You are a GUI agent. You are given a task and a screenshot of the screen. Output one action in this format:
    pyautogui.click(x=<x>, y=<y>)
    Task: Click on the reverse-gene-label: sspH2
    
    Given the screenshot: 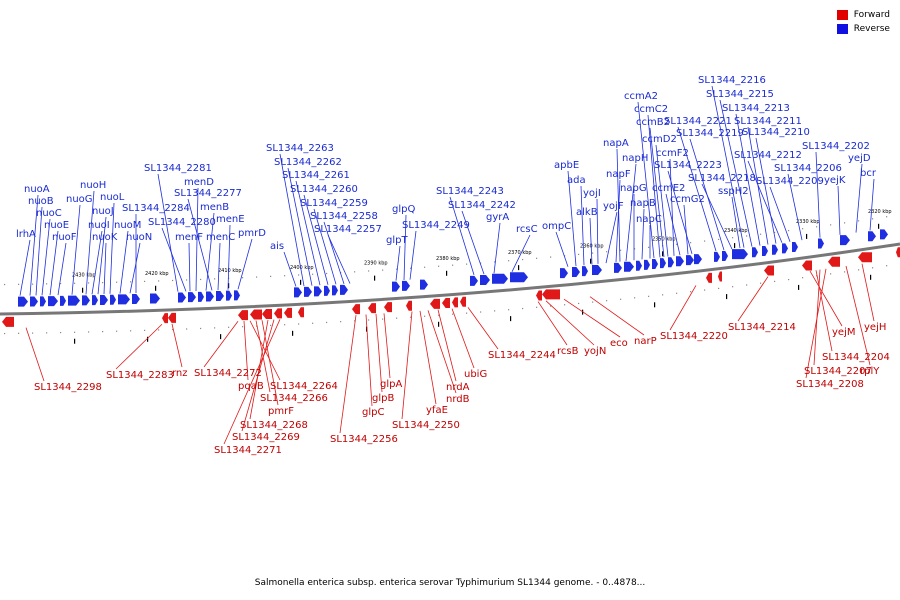 What is the action you would take?
    pyautogui.click(x=733, y=191)
    